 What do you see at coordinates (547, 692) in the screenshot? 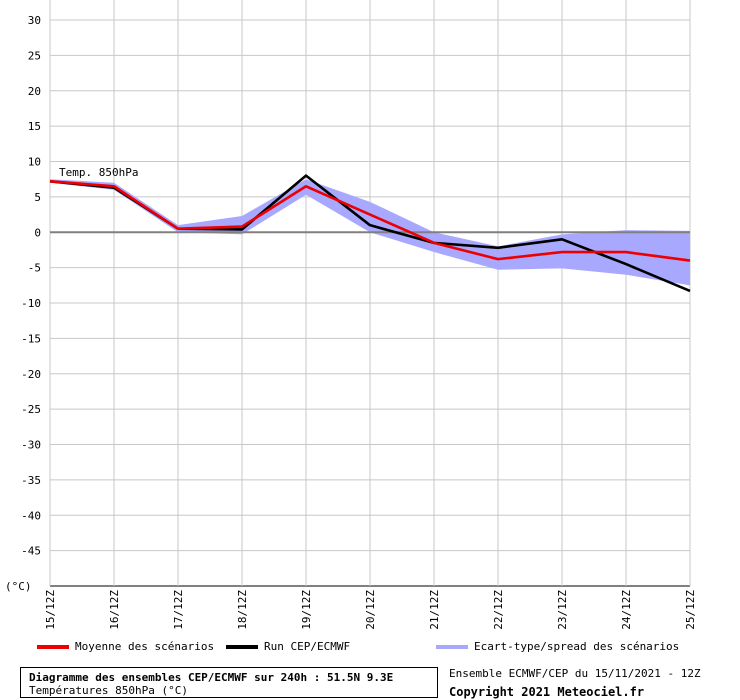
I see `copyright: Copyright 2021 Meteociel.fr` at bounding box center [547, 692].